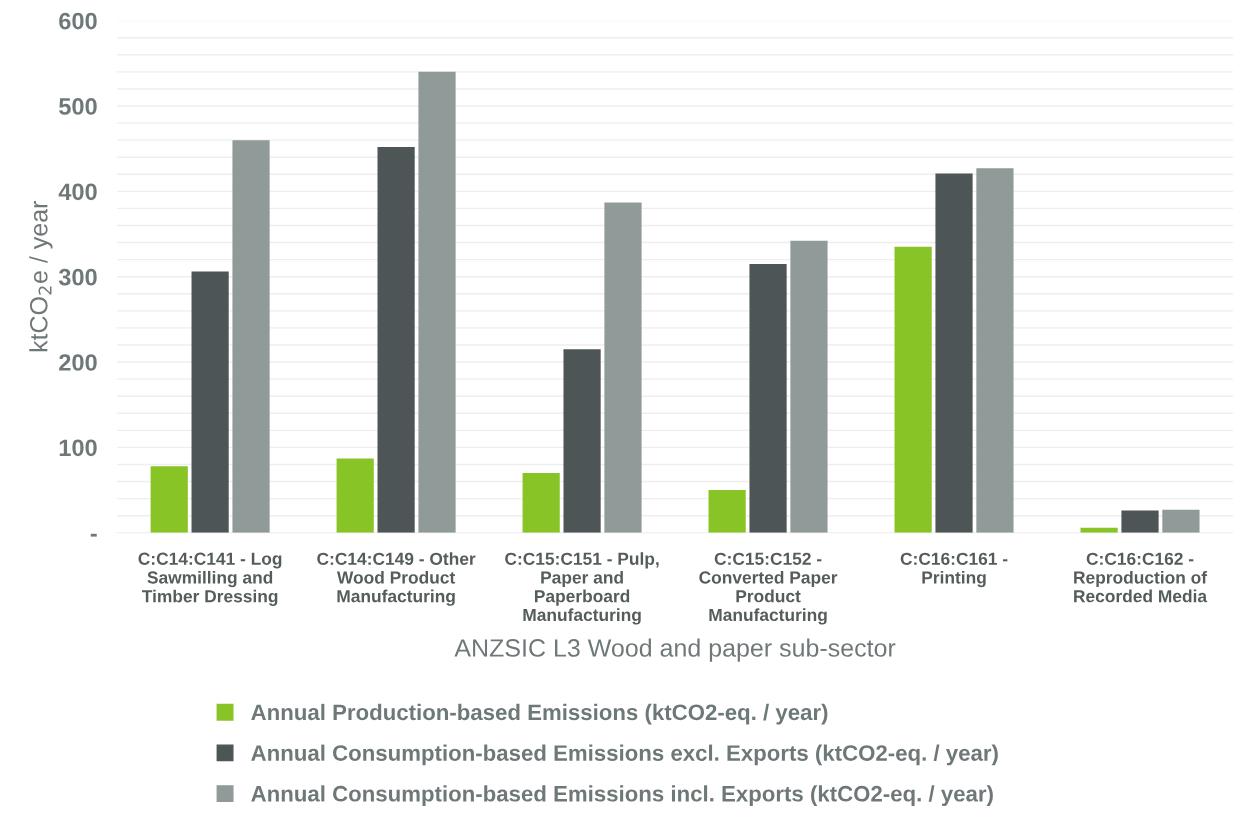  Describe the element at coordinates (78, 106) in the screenshot. I see `y-tick-label: 500` at that location.